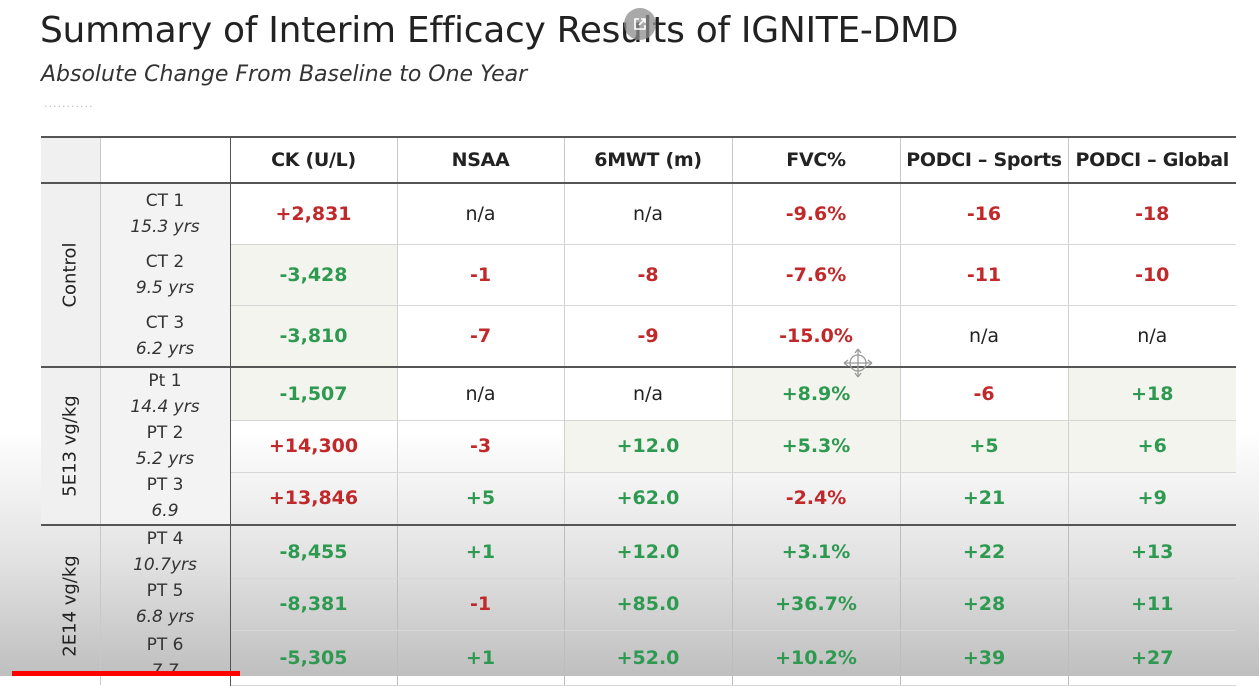 This screenshot has height=686, width=1259. What do you see at coordinates (313, 446) in the screenshot?
I see `ck-value: +14,300` at bounding box center [313, 446].